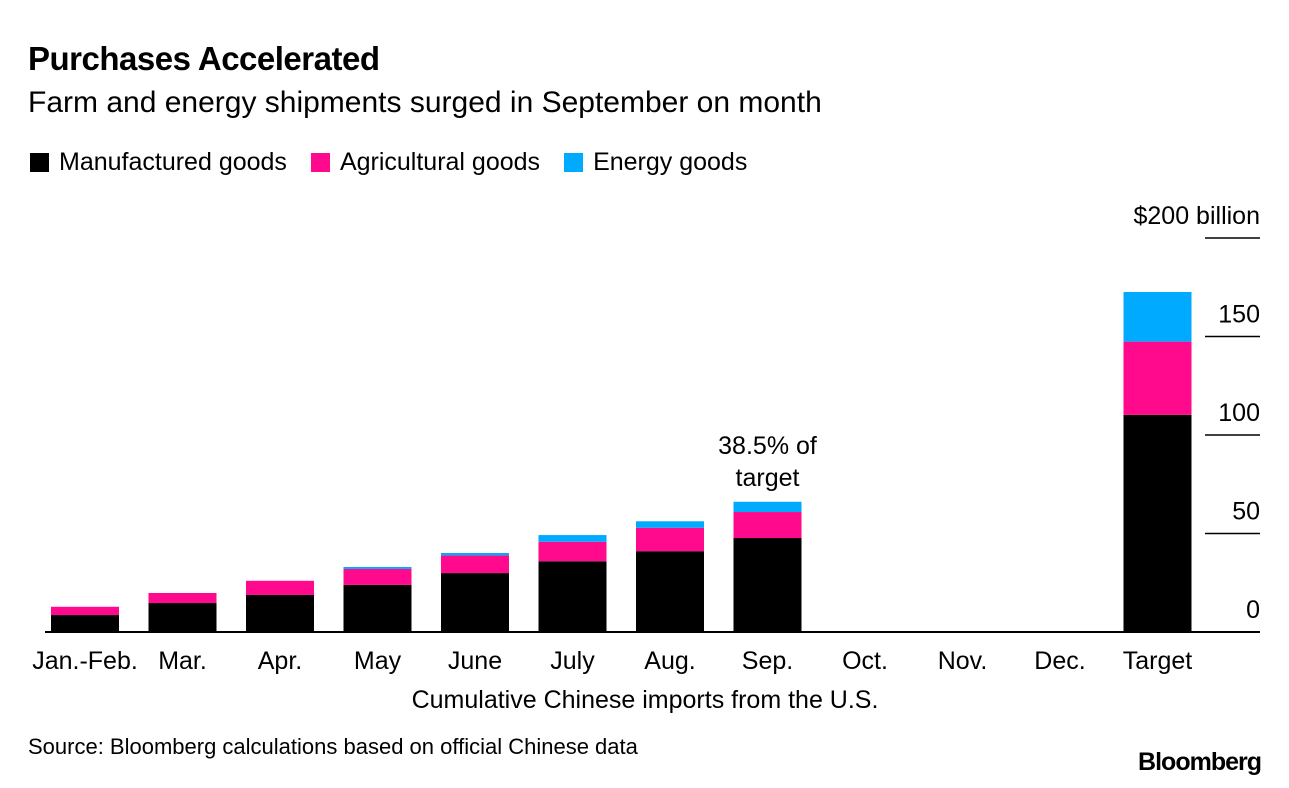  Describe the element at coordinates (475, 661) in the screenshot. I see `x-tick-label: June` at that location.